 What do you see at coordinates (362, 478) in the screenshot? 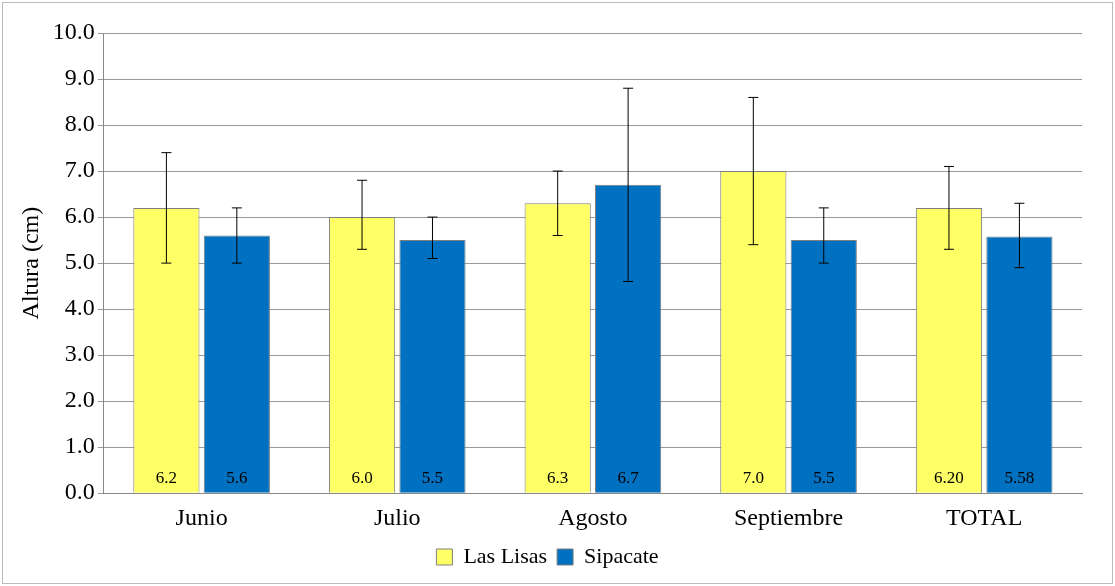
I see `data-label: 6.0` at bounding box center [362, 478].